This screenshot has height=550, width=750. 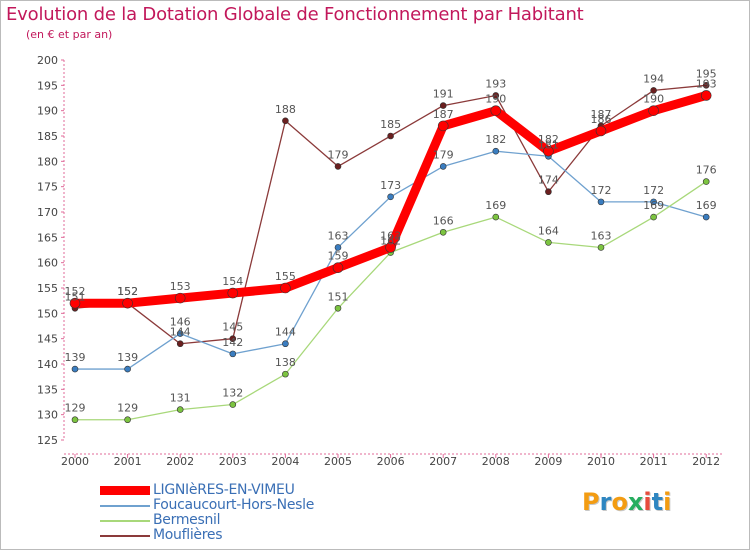 I want to click on data-label: 173, so click(x=390, y=185).